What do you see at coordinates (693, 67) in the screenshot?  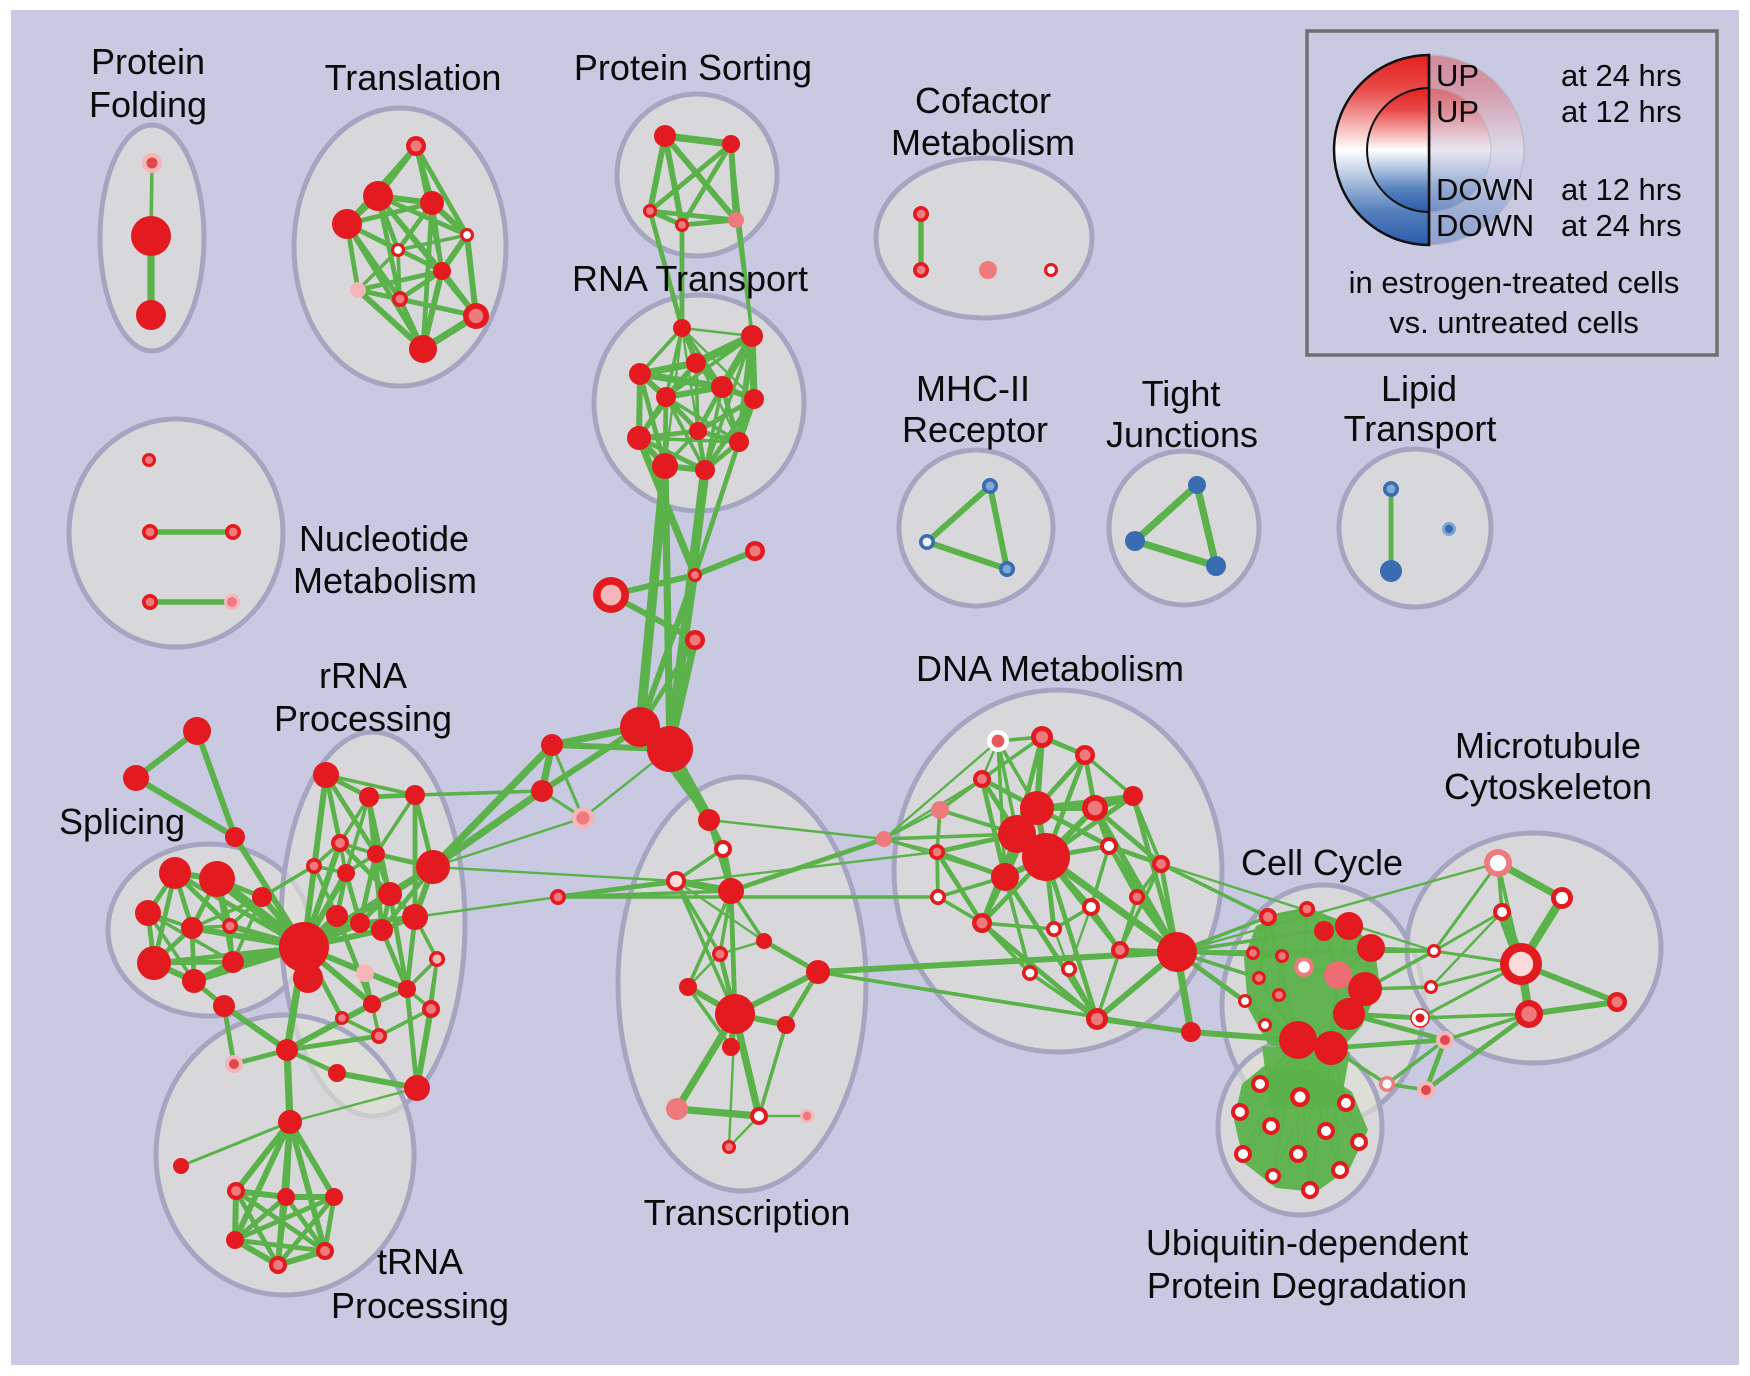 I see `svg-text: Protein Sorting` at bounding box center [693, 67].